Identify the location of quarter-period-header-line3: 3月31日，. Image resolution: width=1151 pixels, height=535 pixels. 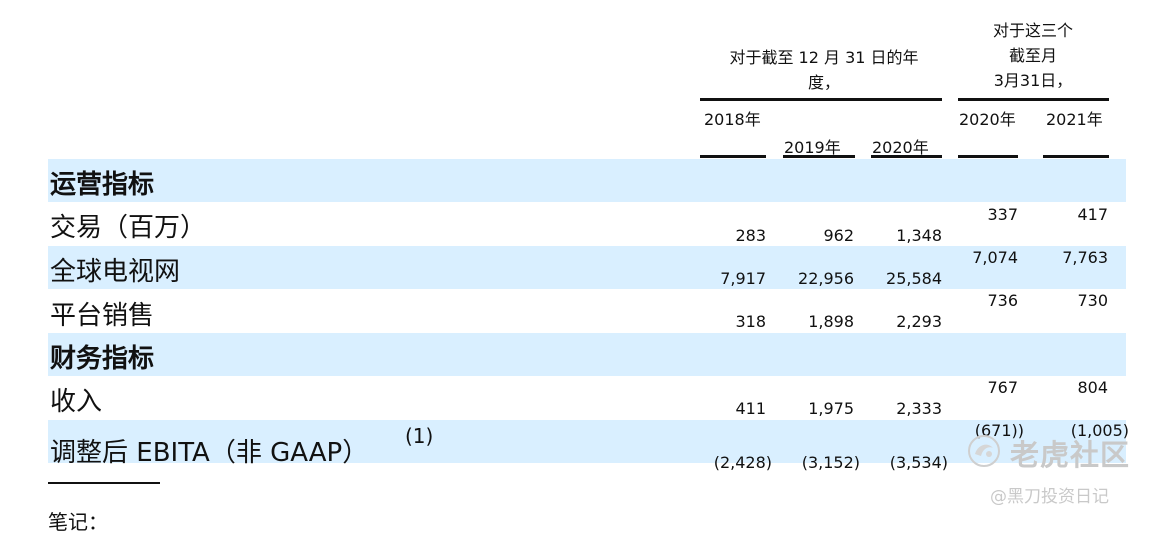
(1033, 80).